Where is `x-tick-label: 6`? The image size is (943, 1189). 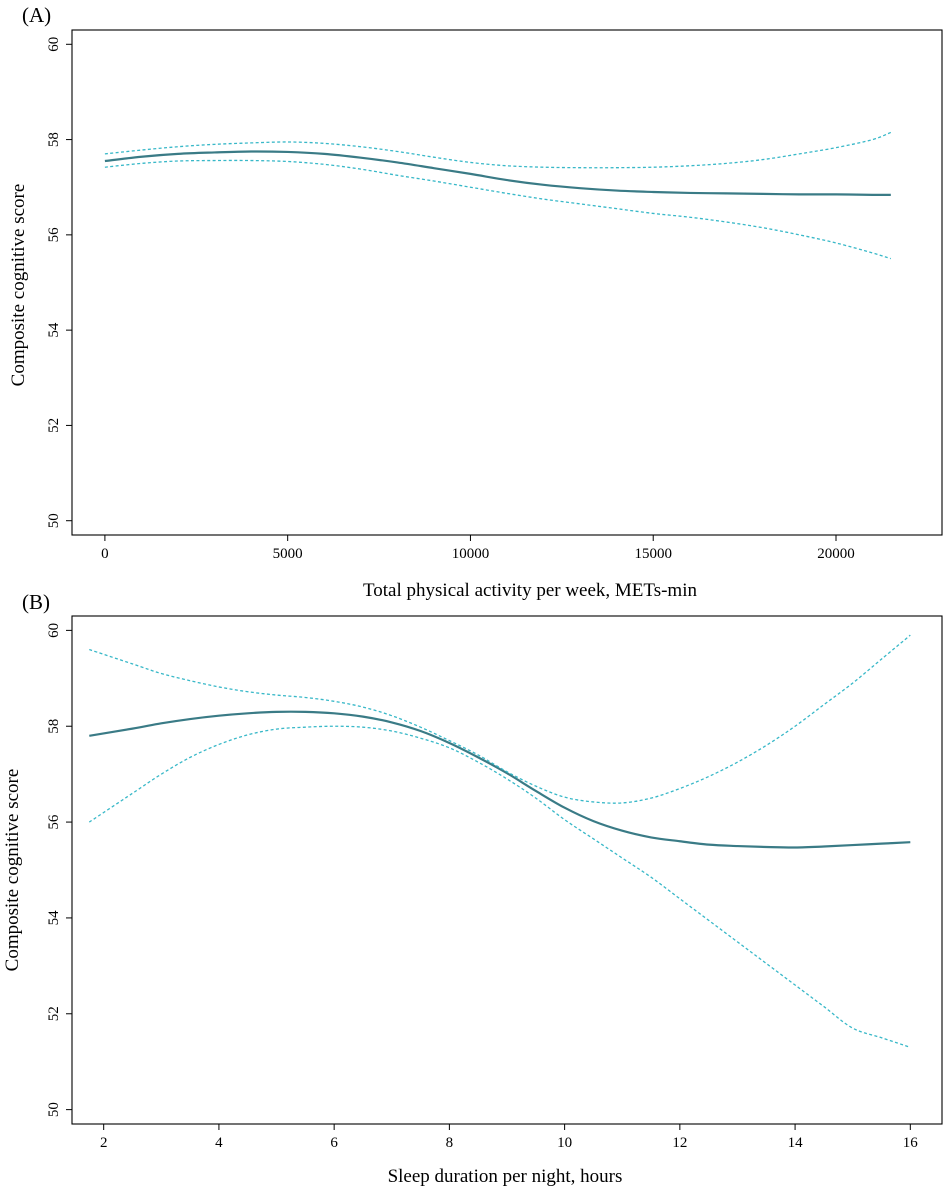
x-tick-label: 6 is located at coordinates (334, 1143).